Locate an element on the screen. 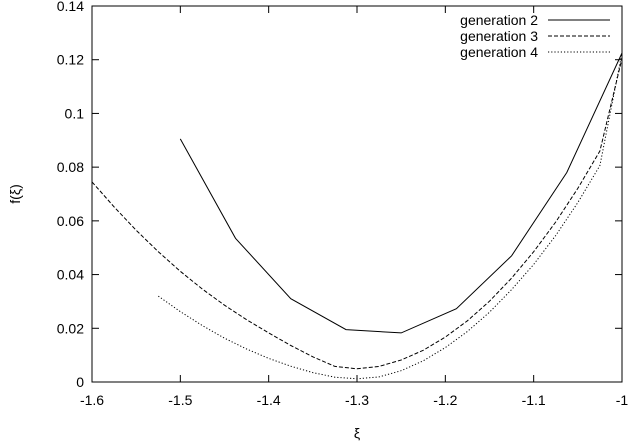 This screenshot has height=445, width=638. x-tick-label: -1.6 is located at coordinates (92, 400).